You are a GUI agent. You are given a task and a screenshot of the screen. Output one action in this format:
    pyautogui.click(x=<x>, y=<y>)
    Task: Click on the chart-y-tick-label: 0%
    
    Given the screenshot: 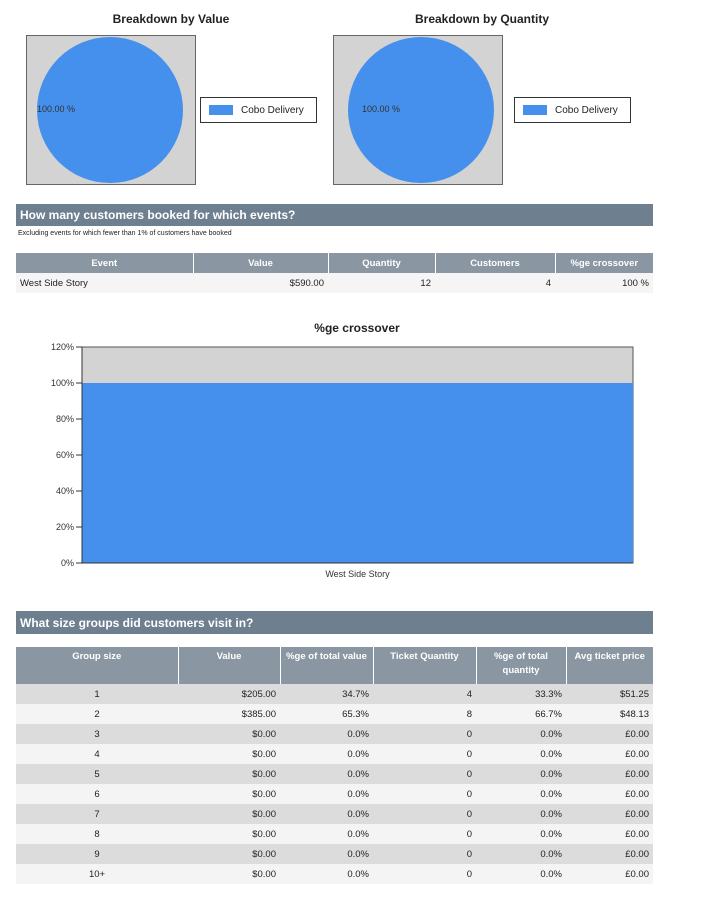 What is the action you would take?
    pyautogui.click(x=67, y=563)
    